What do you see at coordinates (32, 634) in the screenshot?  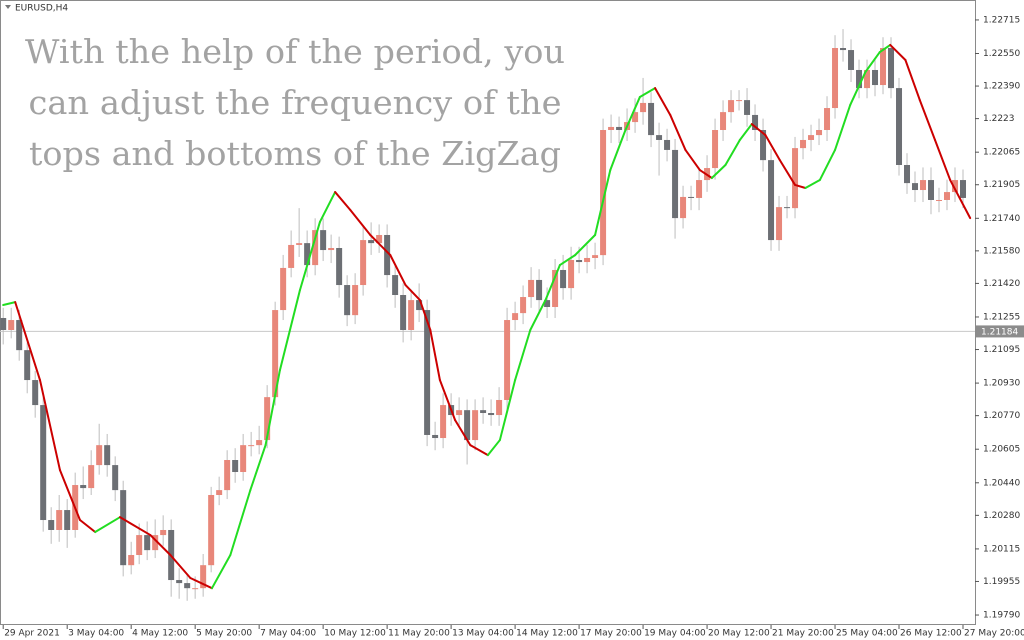 I see `x-tick-label: 29 Apr 2021` at bounding box center [32, 634].